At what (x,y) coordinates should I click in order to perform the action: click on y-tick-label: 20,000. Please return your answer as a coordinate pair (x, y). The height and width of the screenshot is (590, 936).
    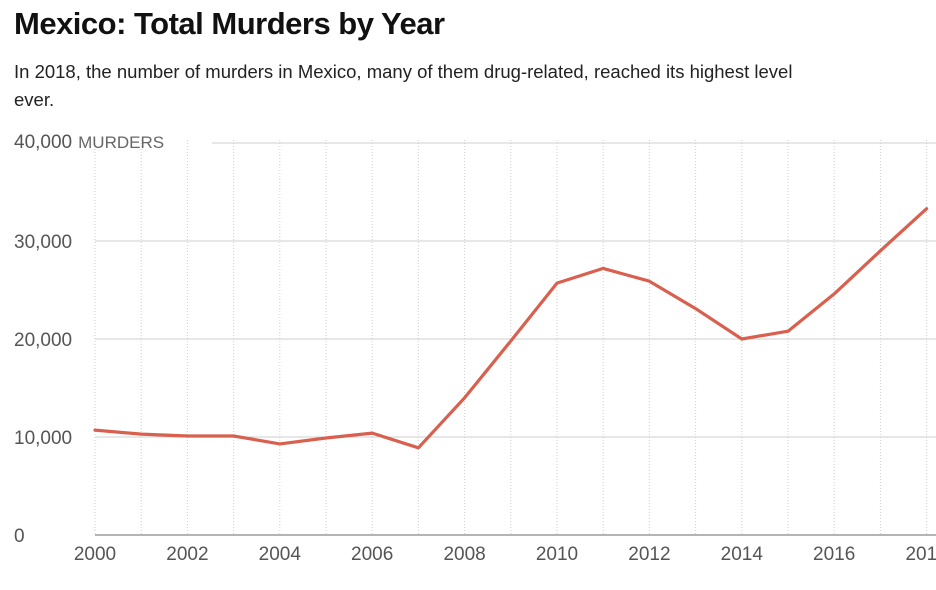
    Looking at the image, I should click on (43, 340).